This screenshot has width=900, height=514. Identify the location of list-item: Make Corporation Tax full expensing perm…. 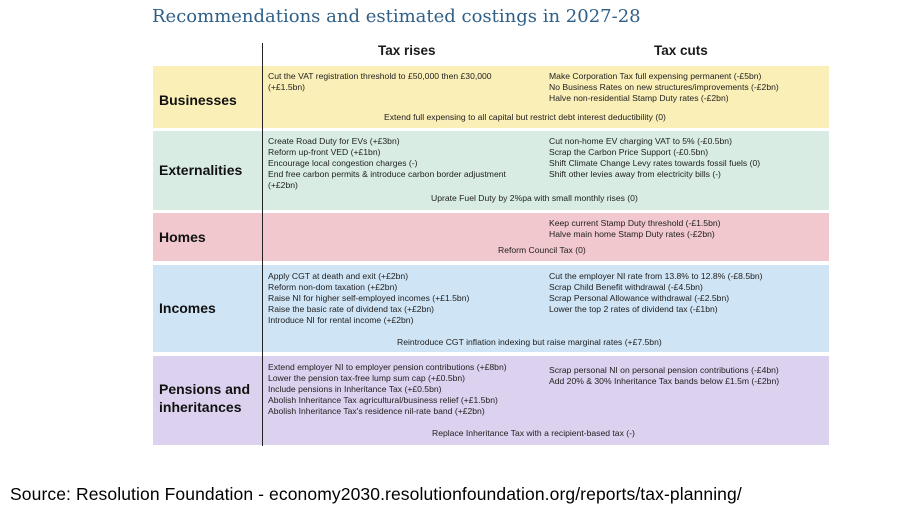
(655, 76).